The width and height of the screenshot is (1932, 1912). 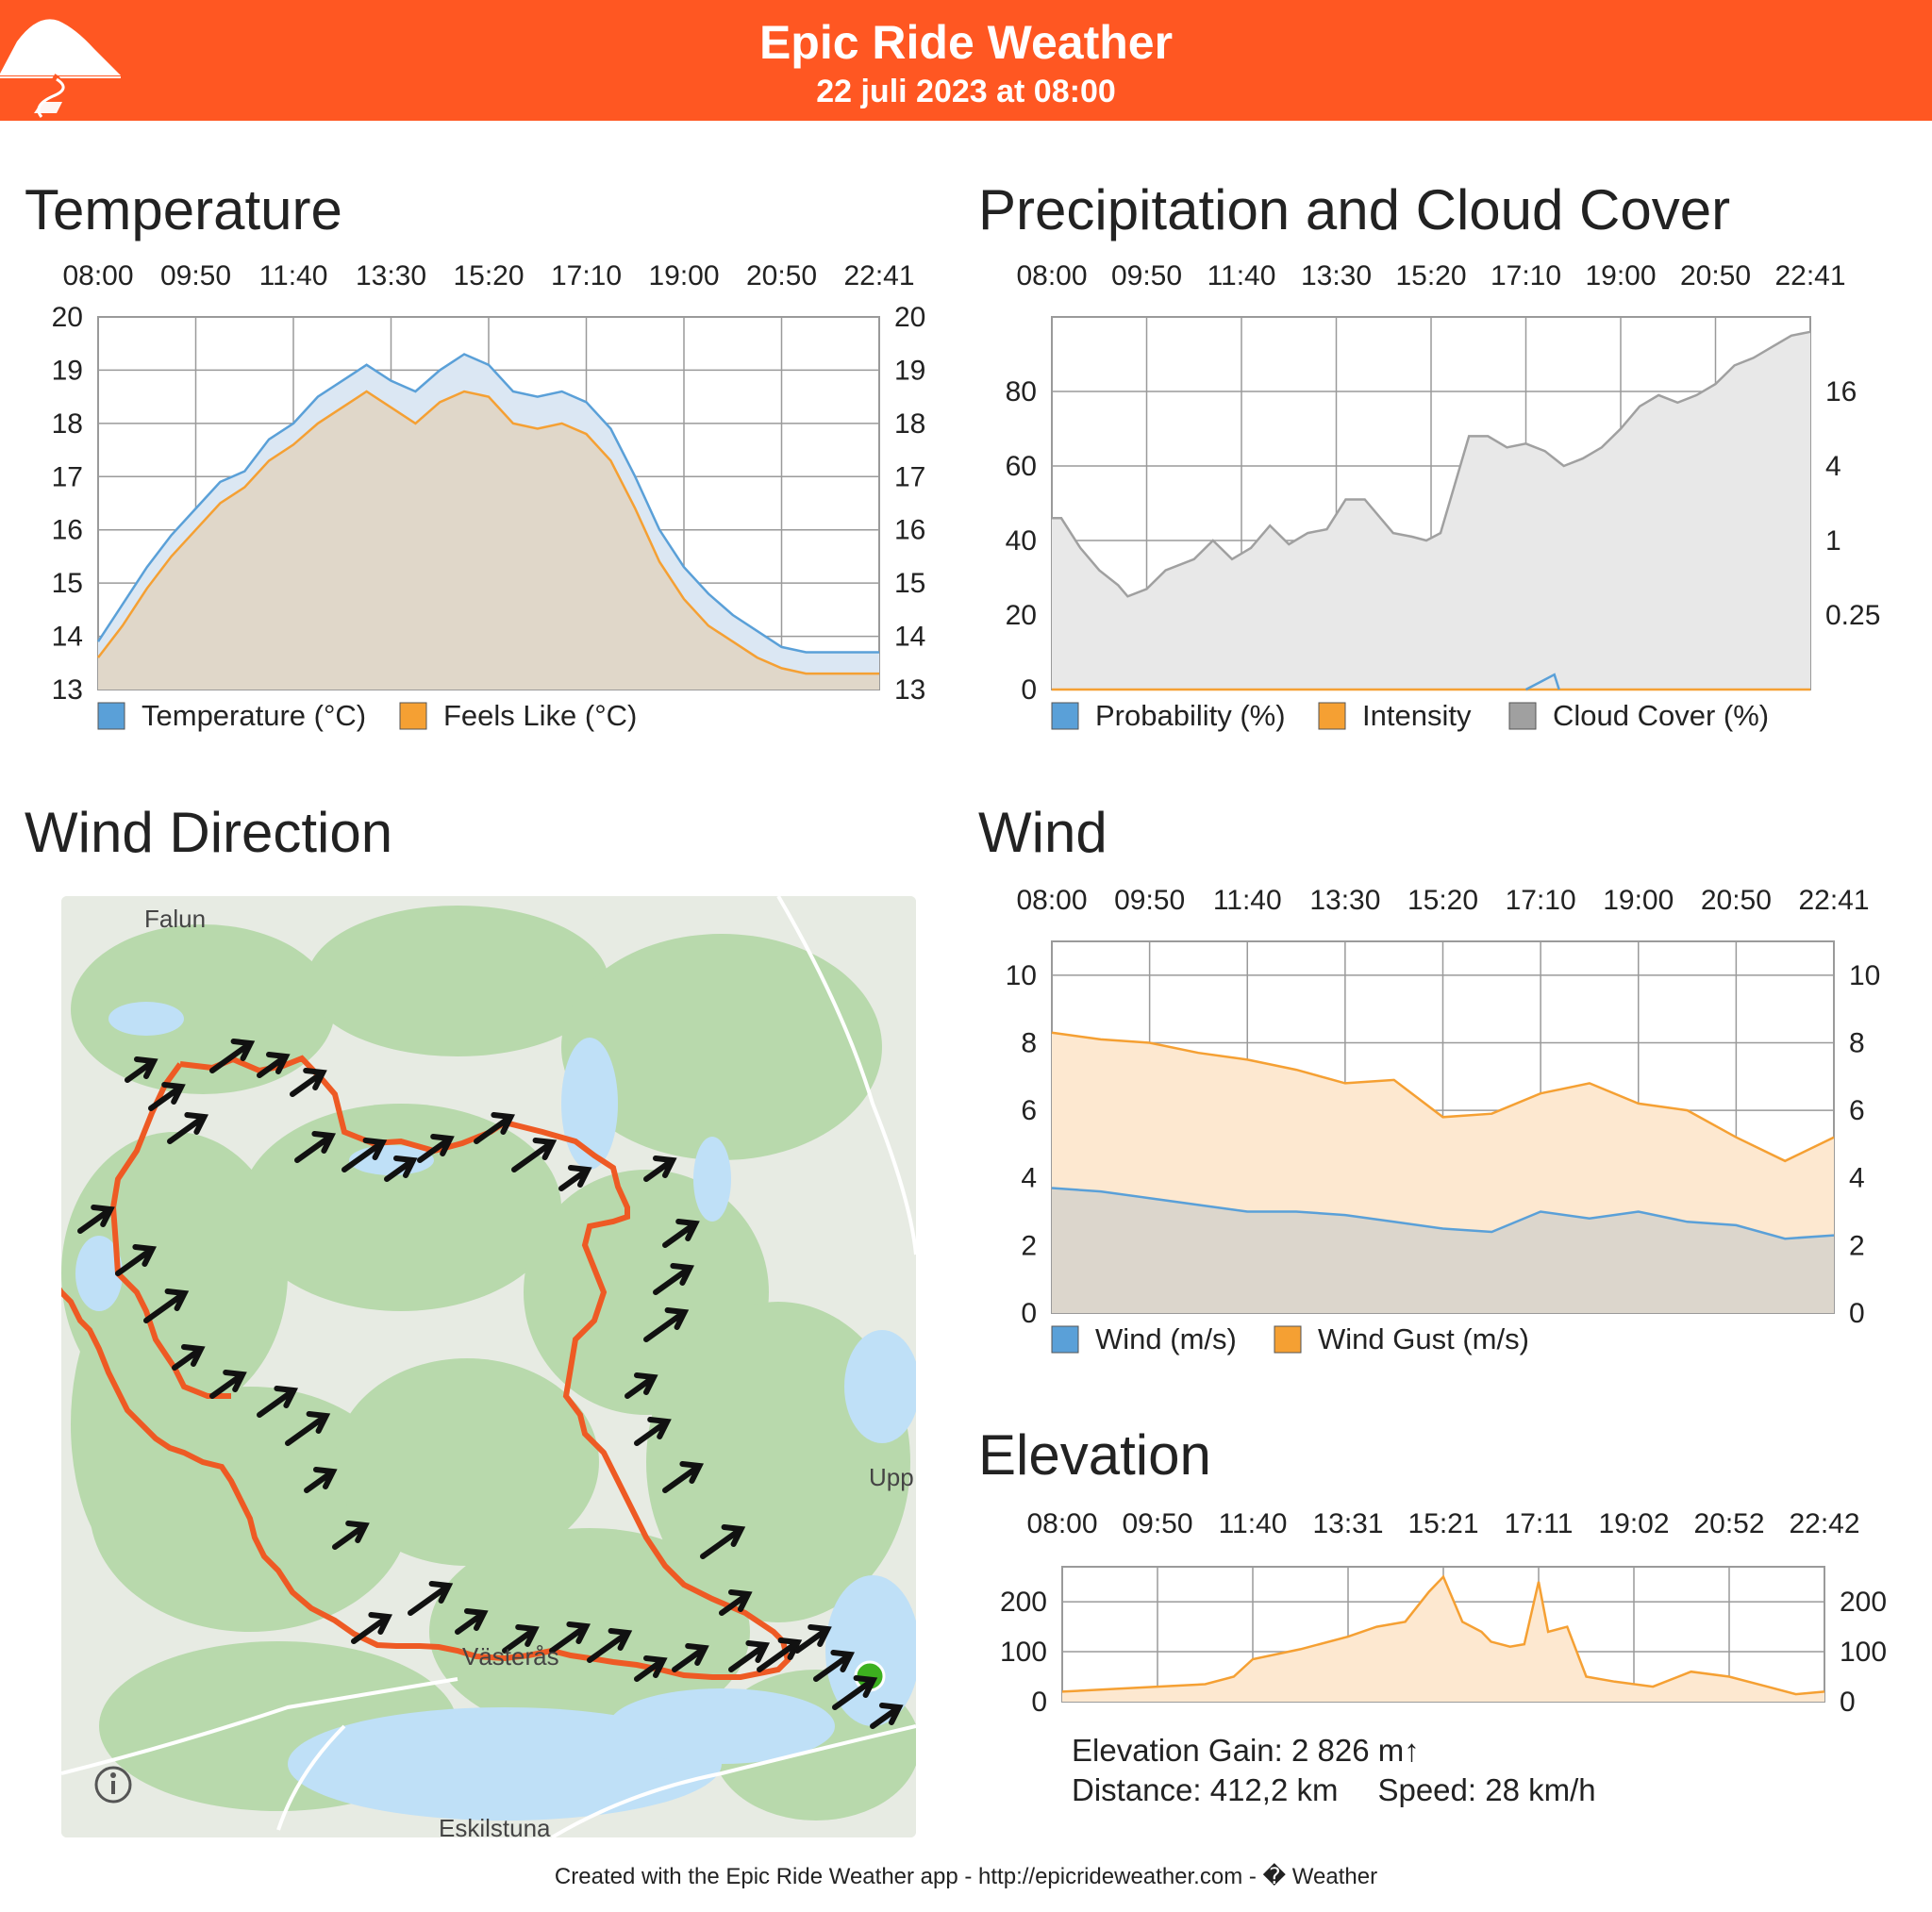 What do you see at coordinates (1540, 1523) in the screenshot?
I see `x-tick-label: 17:11` at bounding box center [1540, 1523].